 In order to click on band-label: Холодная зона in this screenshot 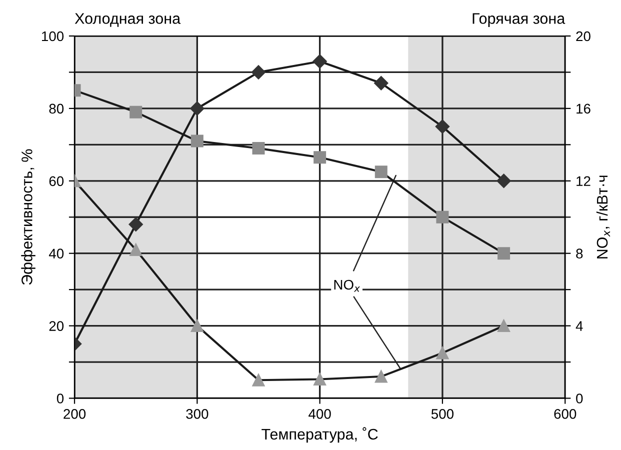, I will do `click(127, 20)`.